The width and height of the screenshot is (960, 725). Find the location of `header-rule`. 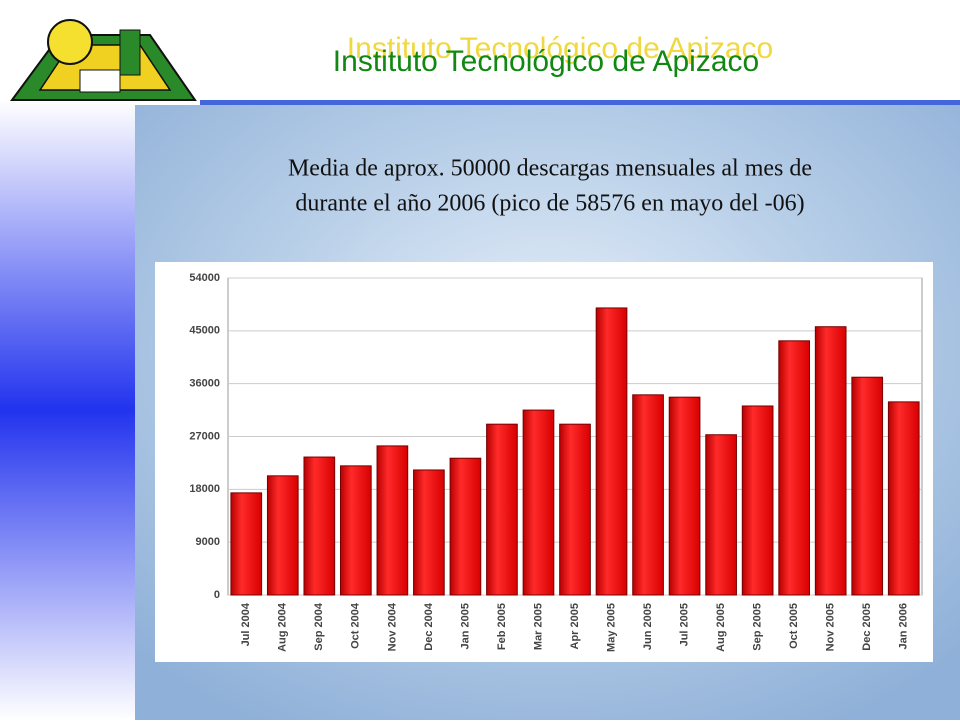

header-rule is located at coordinates (580, 102).